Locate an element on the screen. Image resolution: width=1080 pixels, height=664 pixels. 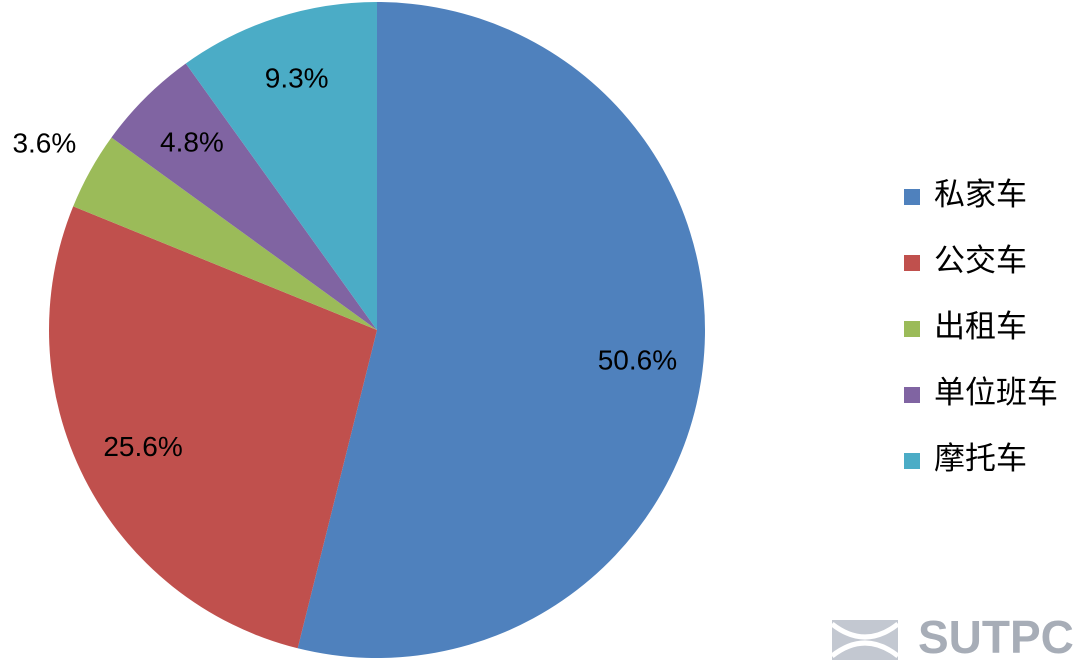
data-label: 3.6% is located at coordinates (44, 143).